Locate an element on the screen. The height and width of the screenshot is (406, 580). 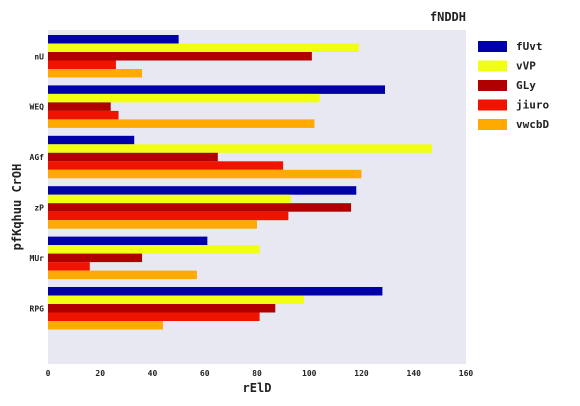
bar-AGf-vwcbD is located at coordinates (205, 174).